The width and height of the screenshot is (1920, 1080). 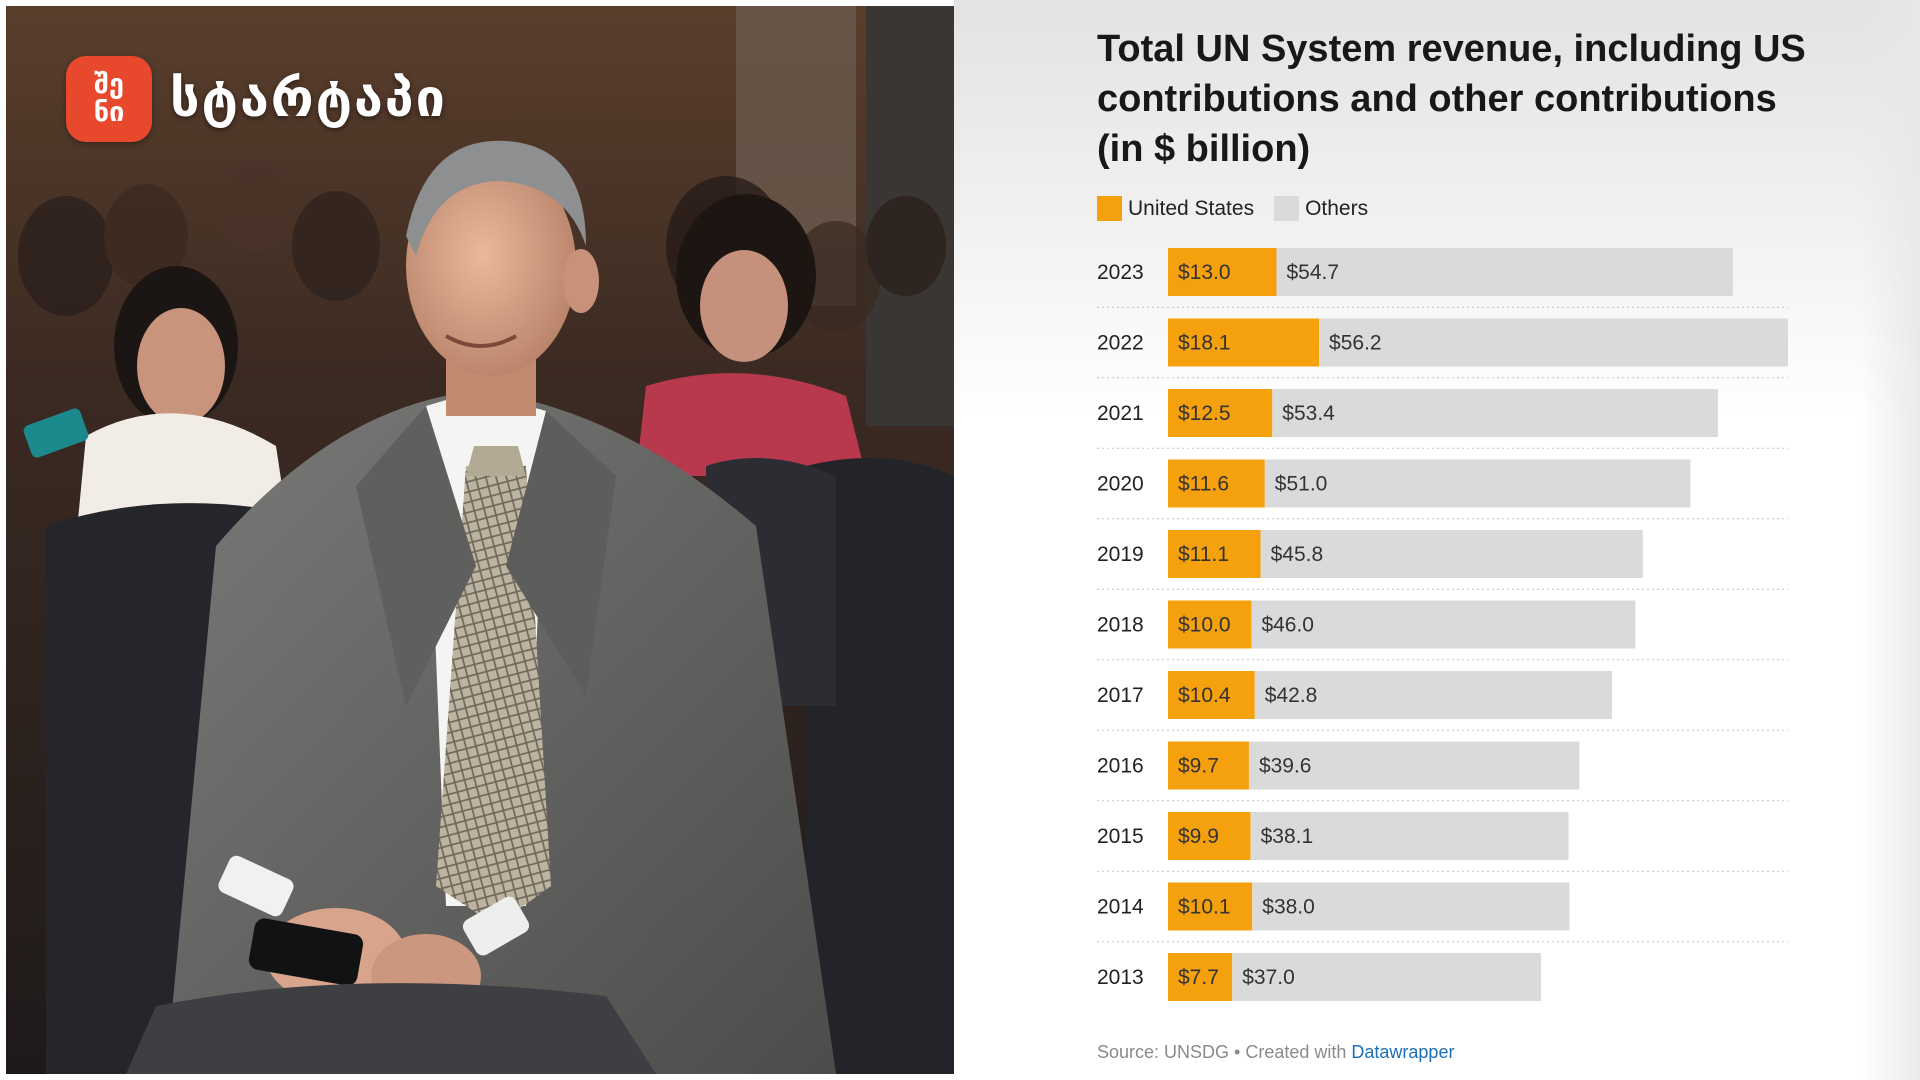 What do you see at coordinates (1288, 907) in the screenshot?
I see `data-label-others-2014: $38.0` at bounding box center [1288, 907].